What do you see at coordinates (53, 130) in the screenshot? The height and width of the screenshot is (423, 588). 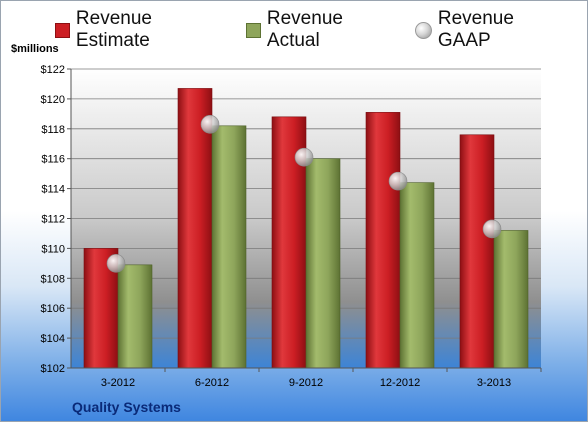 I see `y-tick-label: $118` at bounding box center [53, 130].